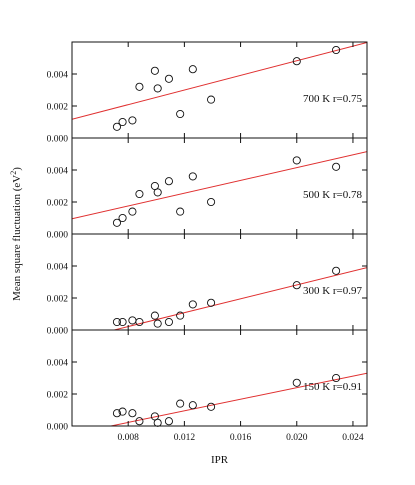 This screenshot has height=485, width=415. What do you see at coordinates (297, 438) in the screenshot?
I see `x-tick-label: 0.020` at bounding box center [297, 438].